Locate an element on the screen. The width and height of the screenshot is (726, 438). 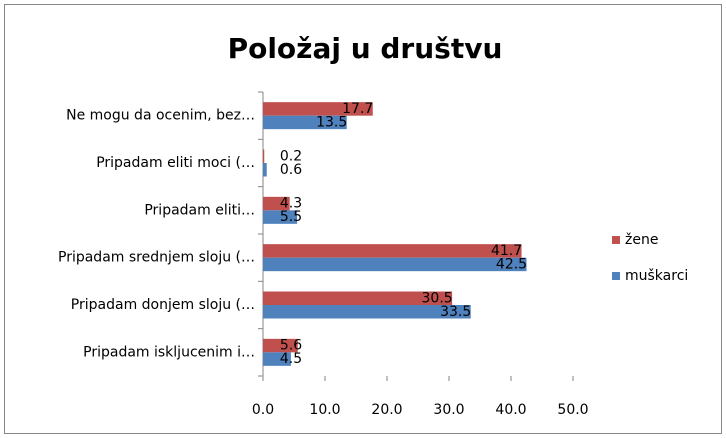
x-tick-label: 40.0 is located at coordinates (510, 410).